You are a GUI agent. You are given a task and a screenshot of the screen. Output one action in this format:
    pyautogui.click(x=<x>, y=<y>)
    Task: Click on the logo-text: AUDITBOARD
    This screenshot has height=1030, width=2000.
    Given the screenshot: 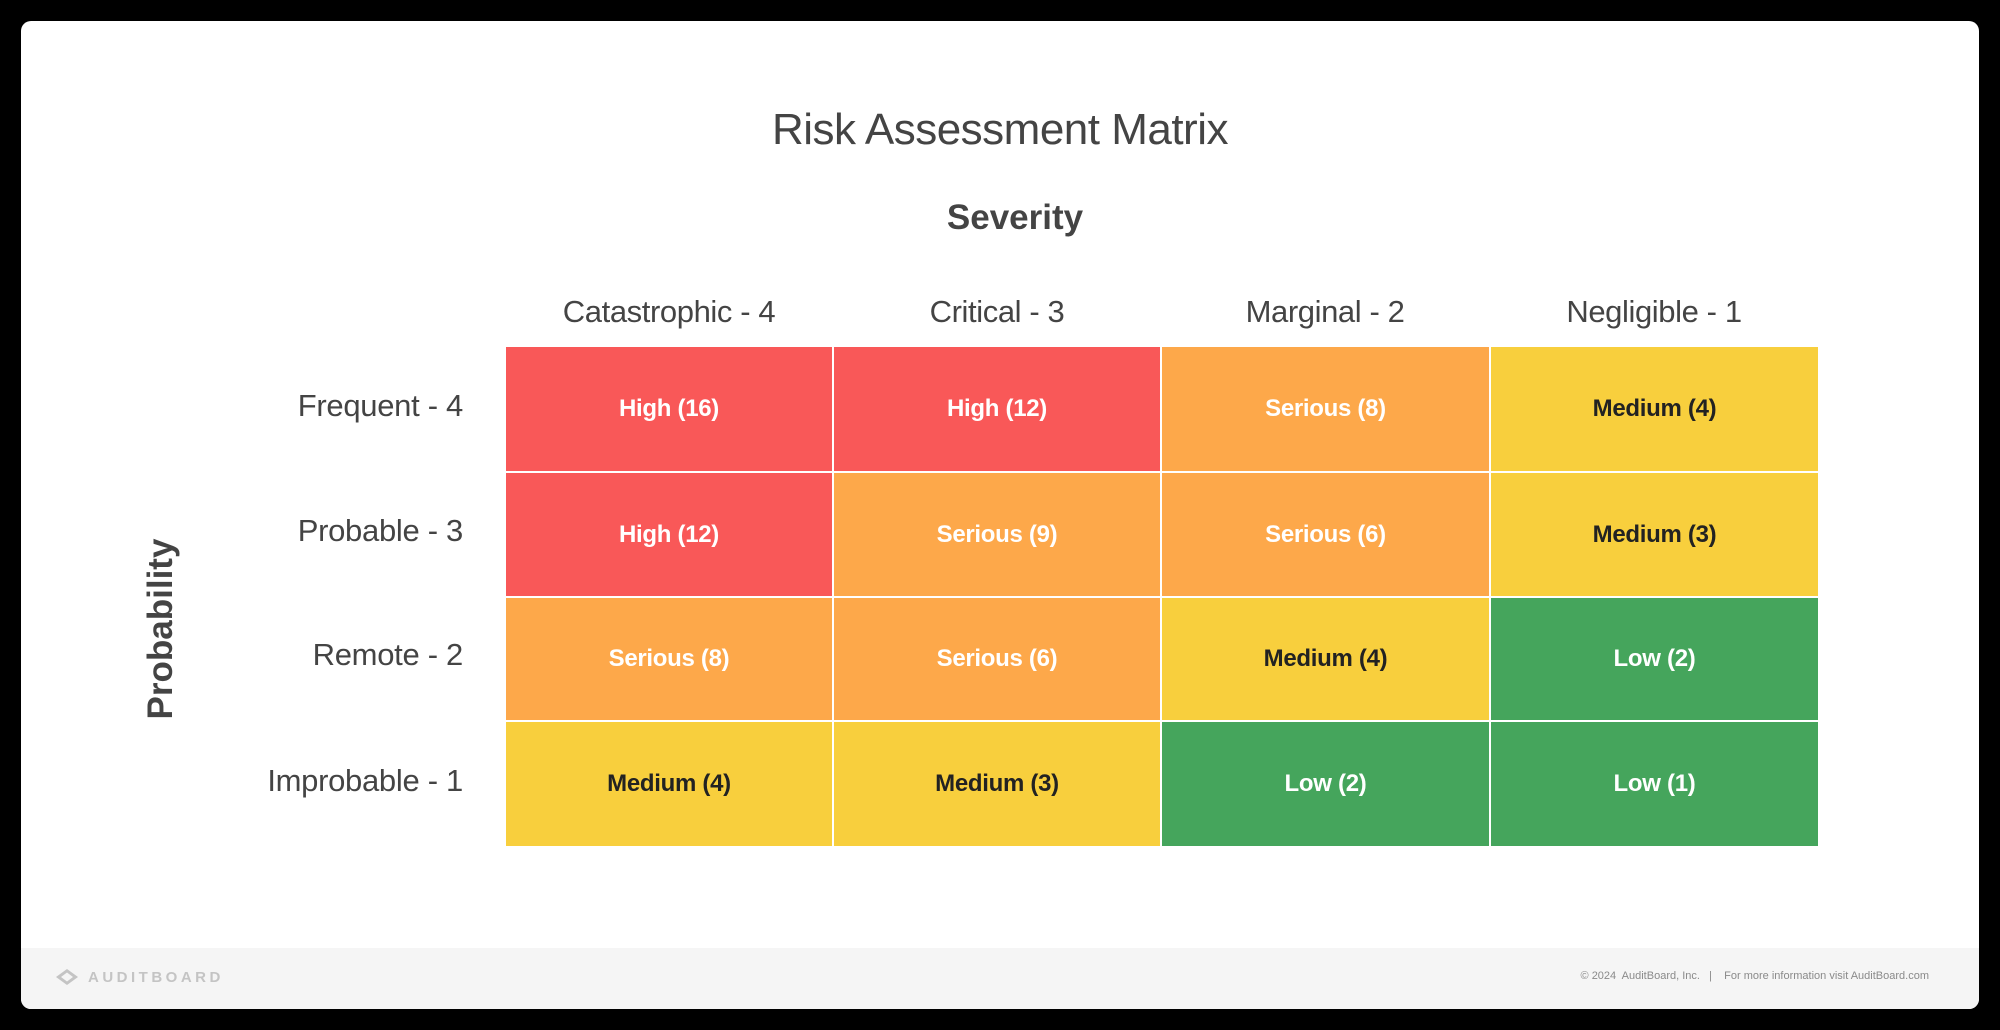 What is the action you would take?
    pyautogui.click(x=156, y=977)
    